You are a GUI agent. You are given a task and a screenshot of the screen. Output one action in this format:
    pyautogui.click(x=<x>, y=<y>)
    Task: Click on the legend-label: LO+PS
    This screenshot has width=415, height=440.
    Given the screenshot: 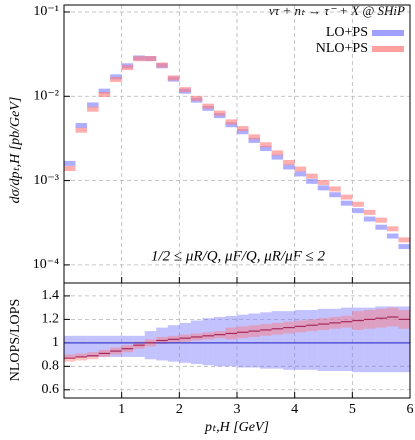 What is the action you would take?
    pyautogui.click(x=347, y=32)
    